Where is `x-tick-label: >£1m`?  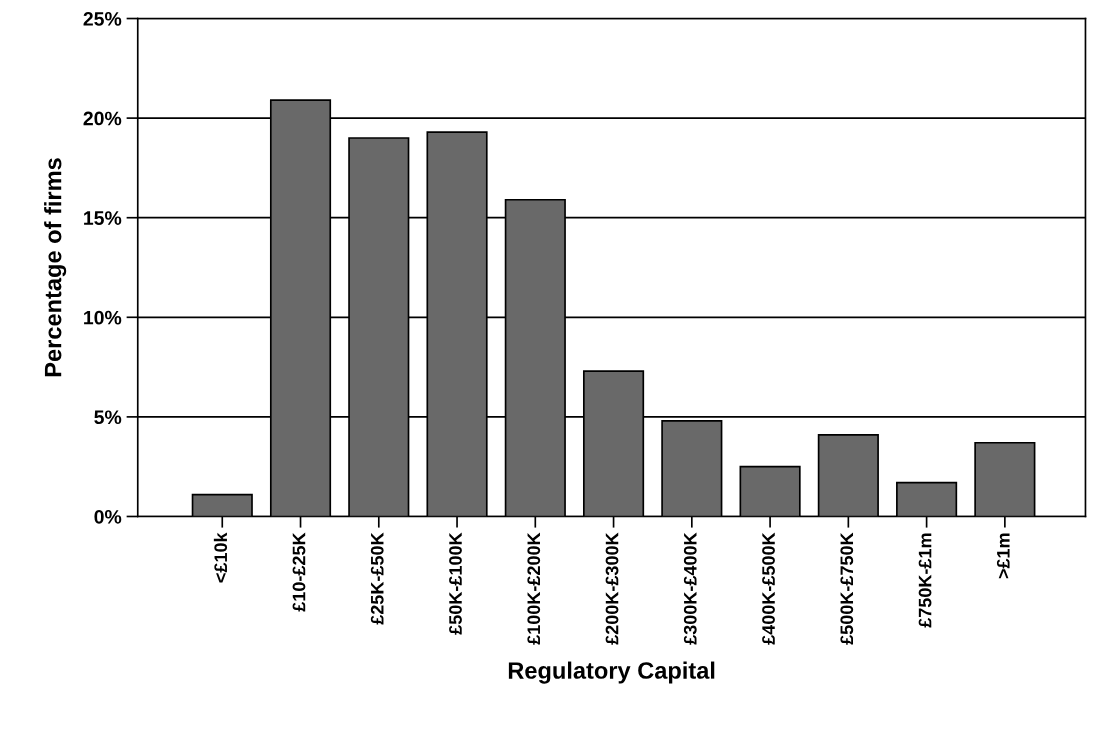
x-tick-label: >£1m is located at coordinates (1003, 556).